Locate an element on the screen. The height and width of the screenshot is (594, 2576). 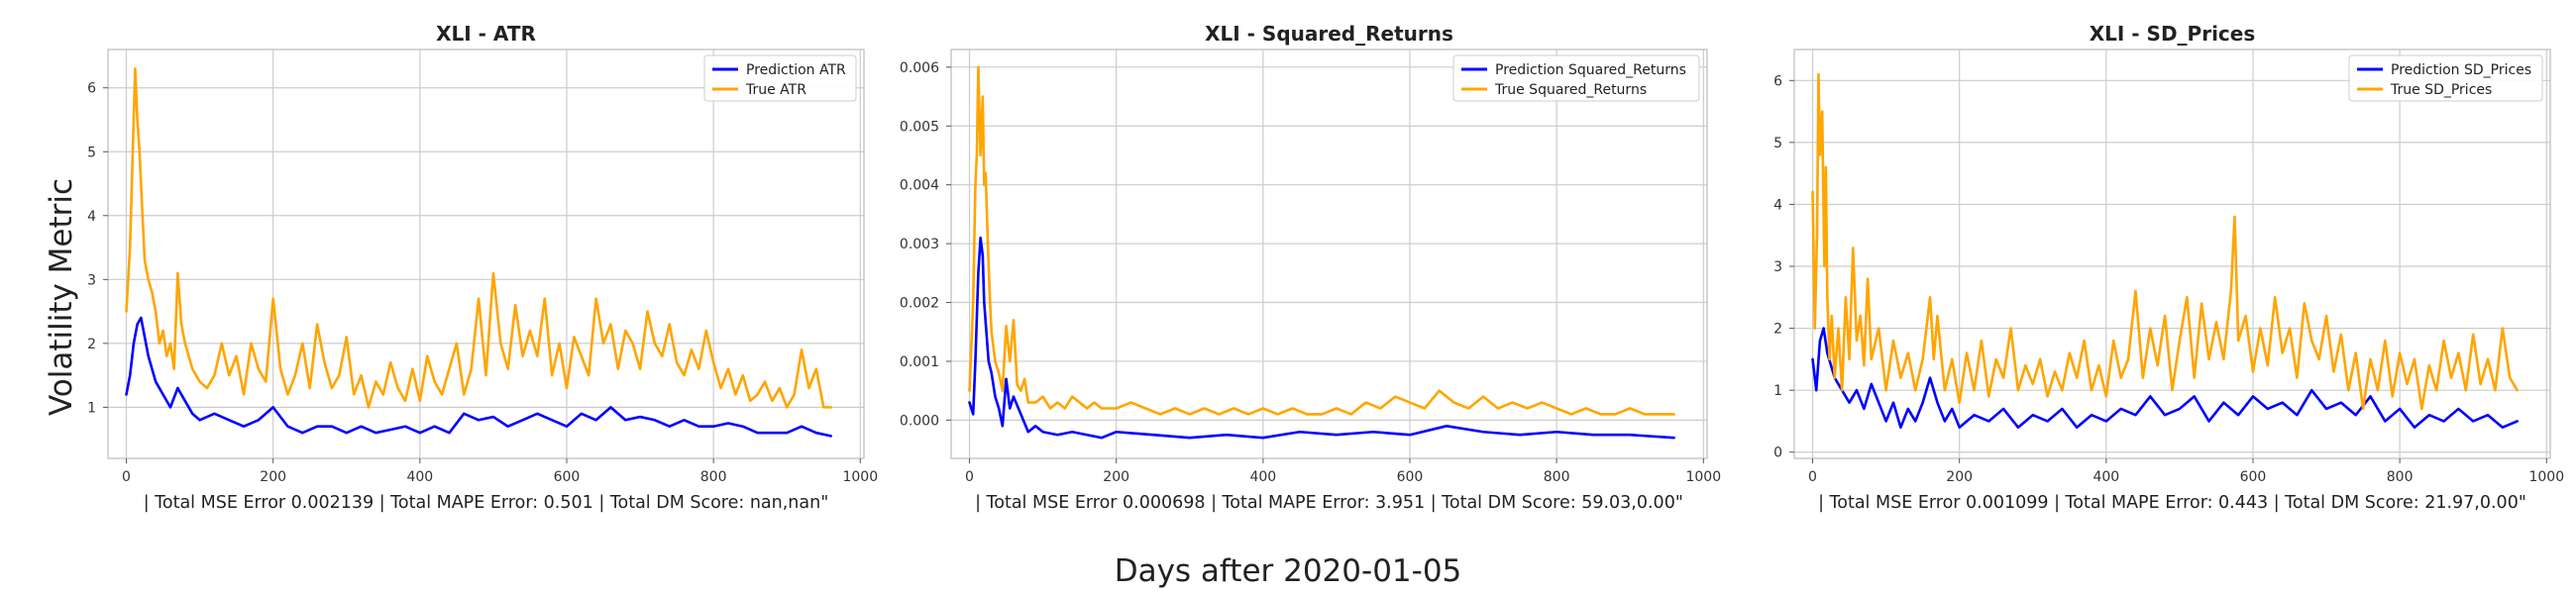
legend-atr: Prediction ATR True ATR is located at coordinates (780, 78).